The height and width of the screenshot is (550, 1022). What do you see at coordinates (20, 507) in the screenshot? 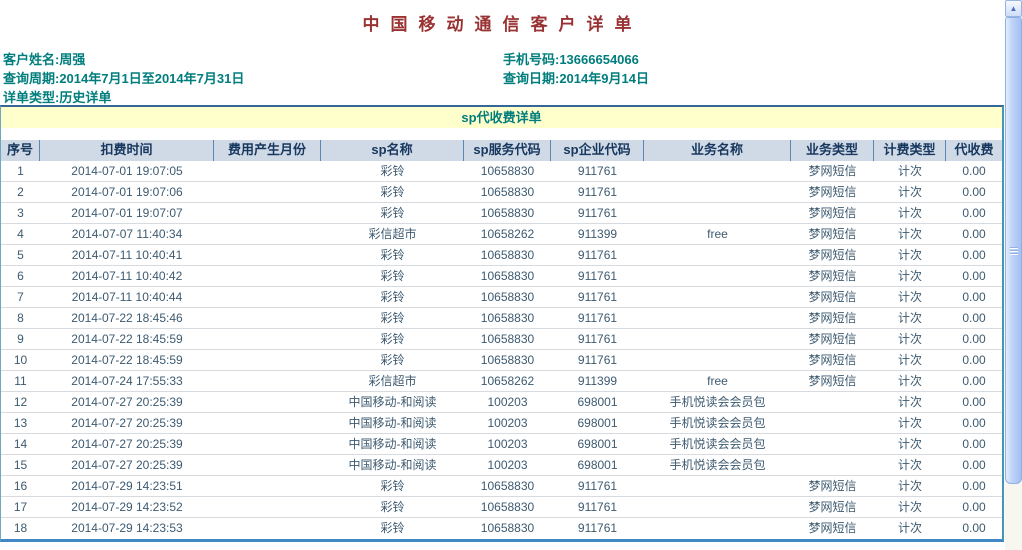
I see `table-cell: 17` at bounding box center [20, 507].